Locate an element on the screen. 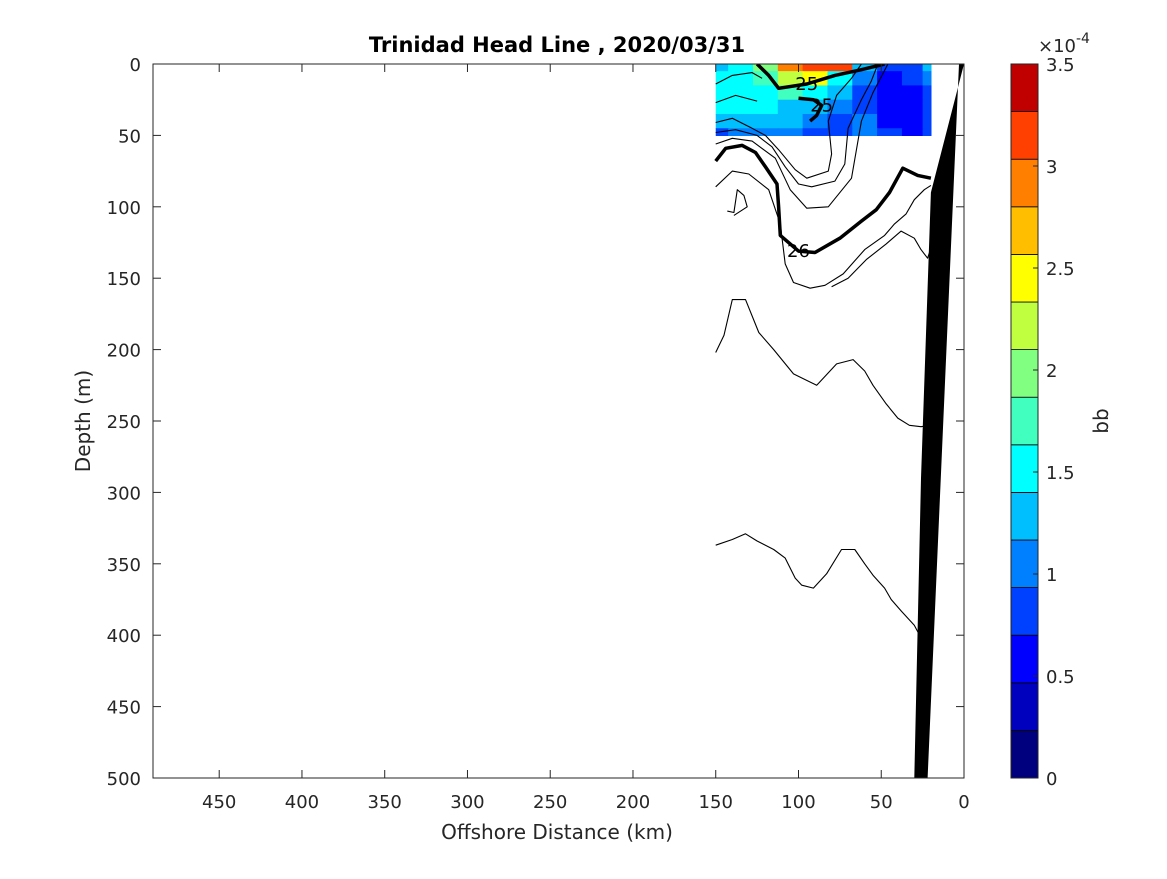  y-tick-label: 450 is located at coordinates (124, 708).